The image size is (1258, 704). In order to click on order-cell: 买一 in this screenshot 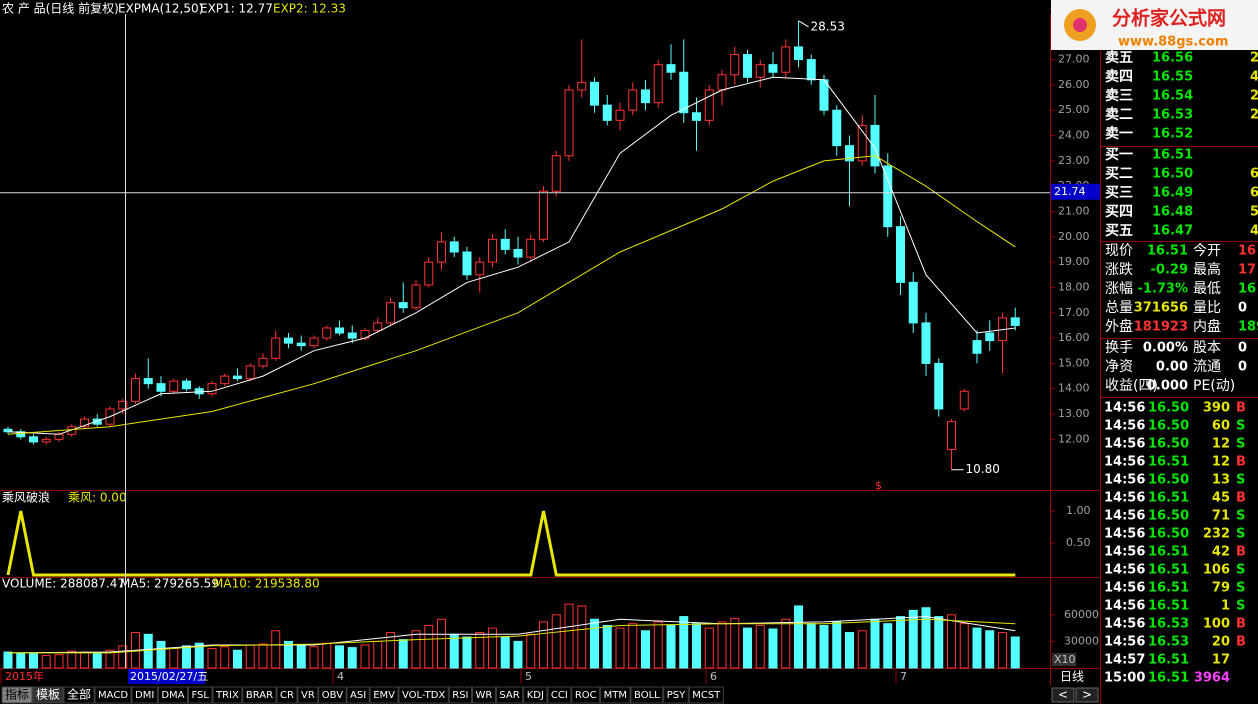, I will do `click(1119, 155)`.